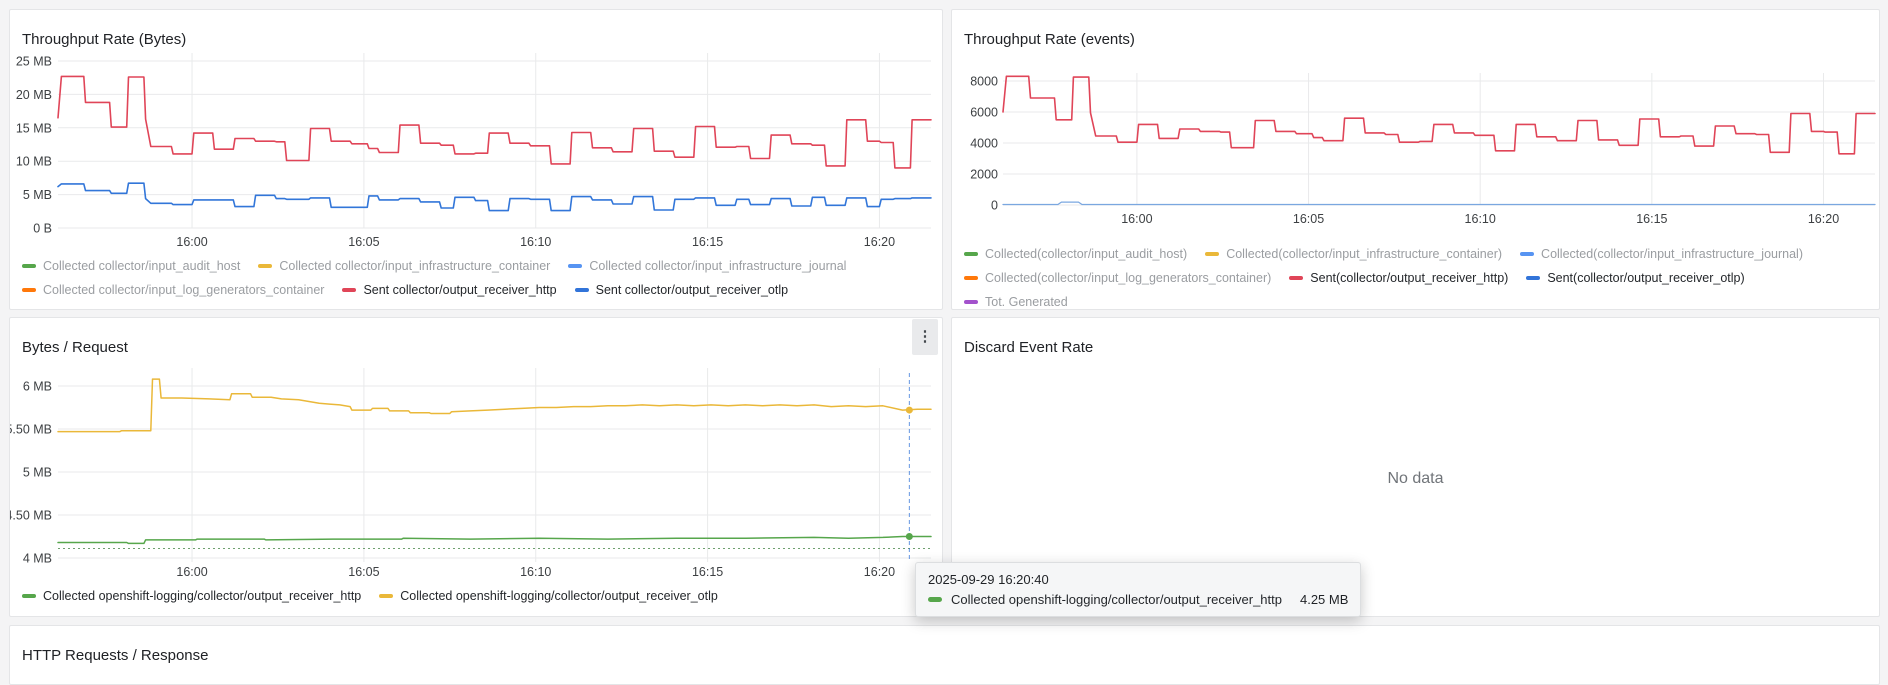 The image size is (1888, 685). I want to click on y-axis-label: 4.50 MB, so click(31, 516).